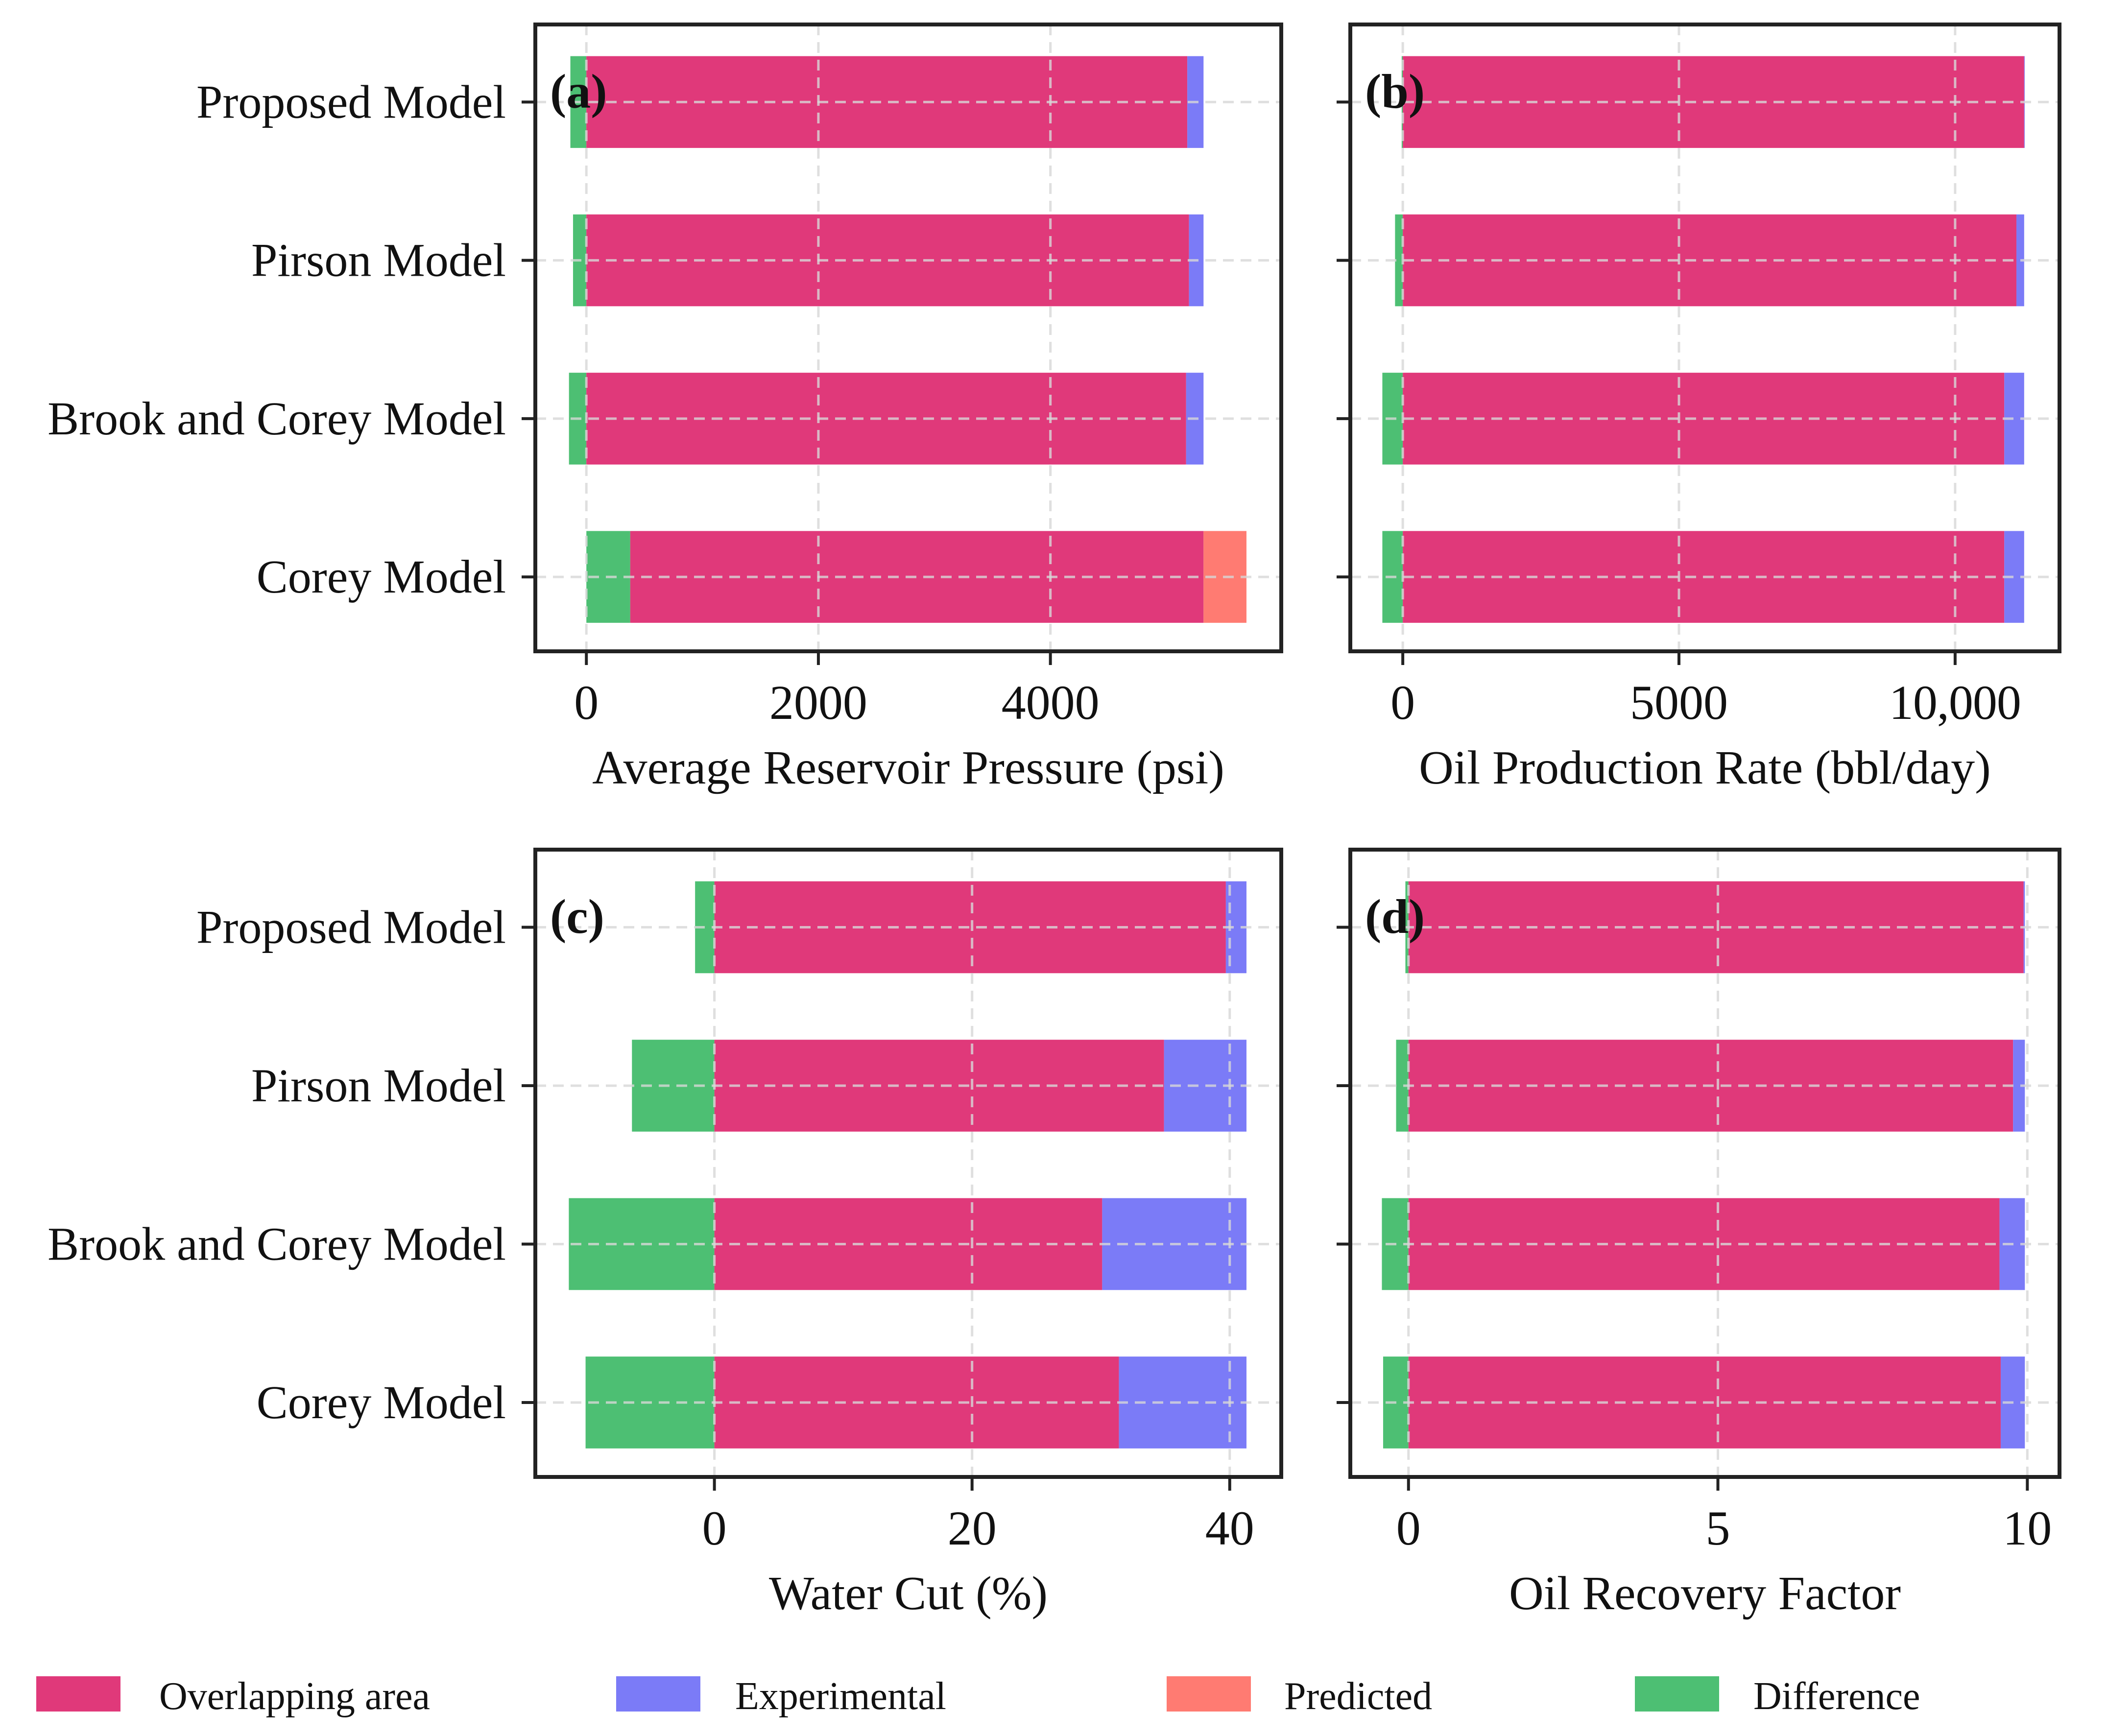 The width and height of the screenshot is (2108, 1736). Describe the element at coordinates (1358, 1697) in the screenshot. I see `legend-label: Predicted` at that location.